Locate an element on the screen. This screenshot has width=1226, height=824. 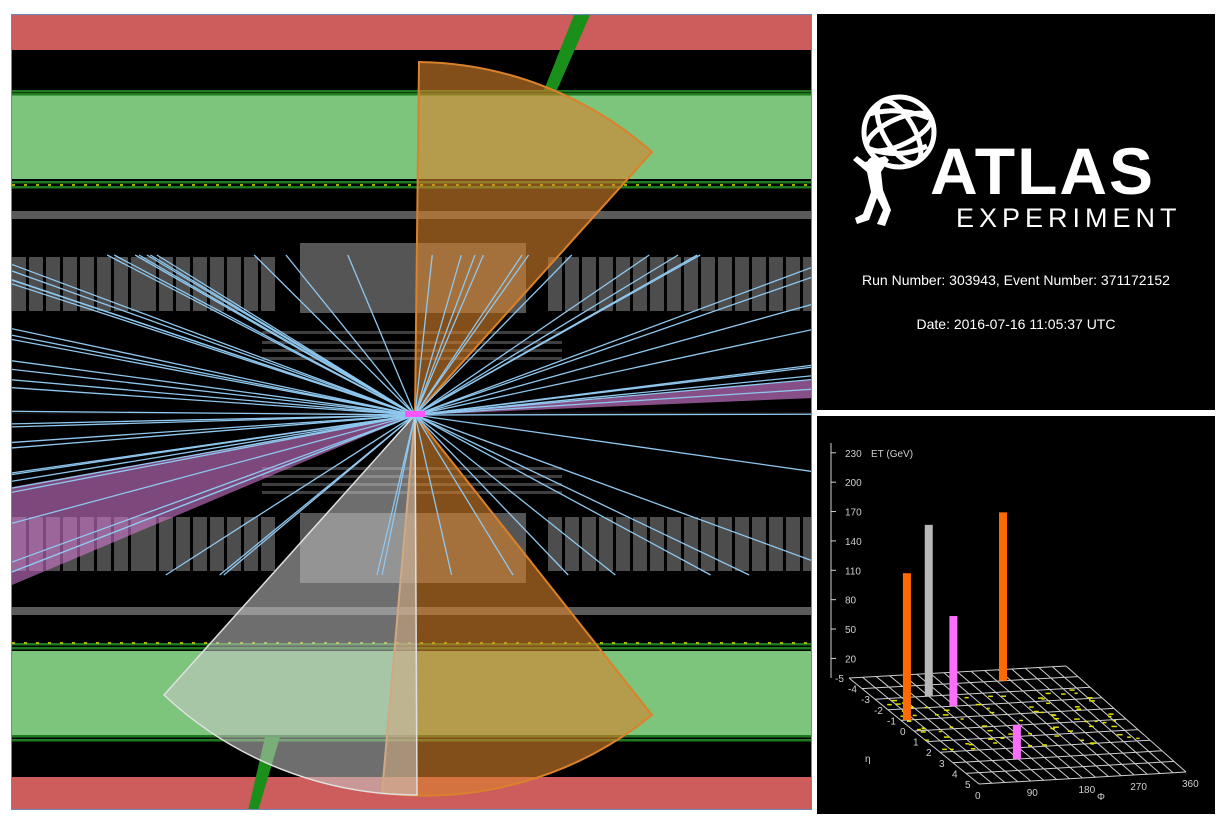
z-tick-label: 80 is located at coordinates (851, 601).